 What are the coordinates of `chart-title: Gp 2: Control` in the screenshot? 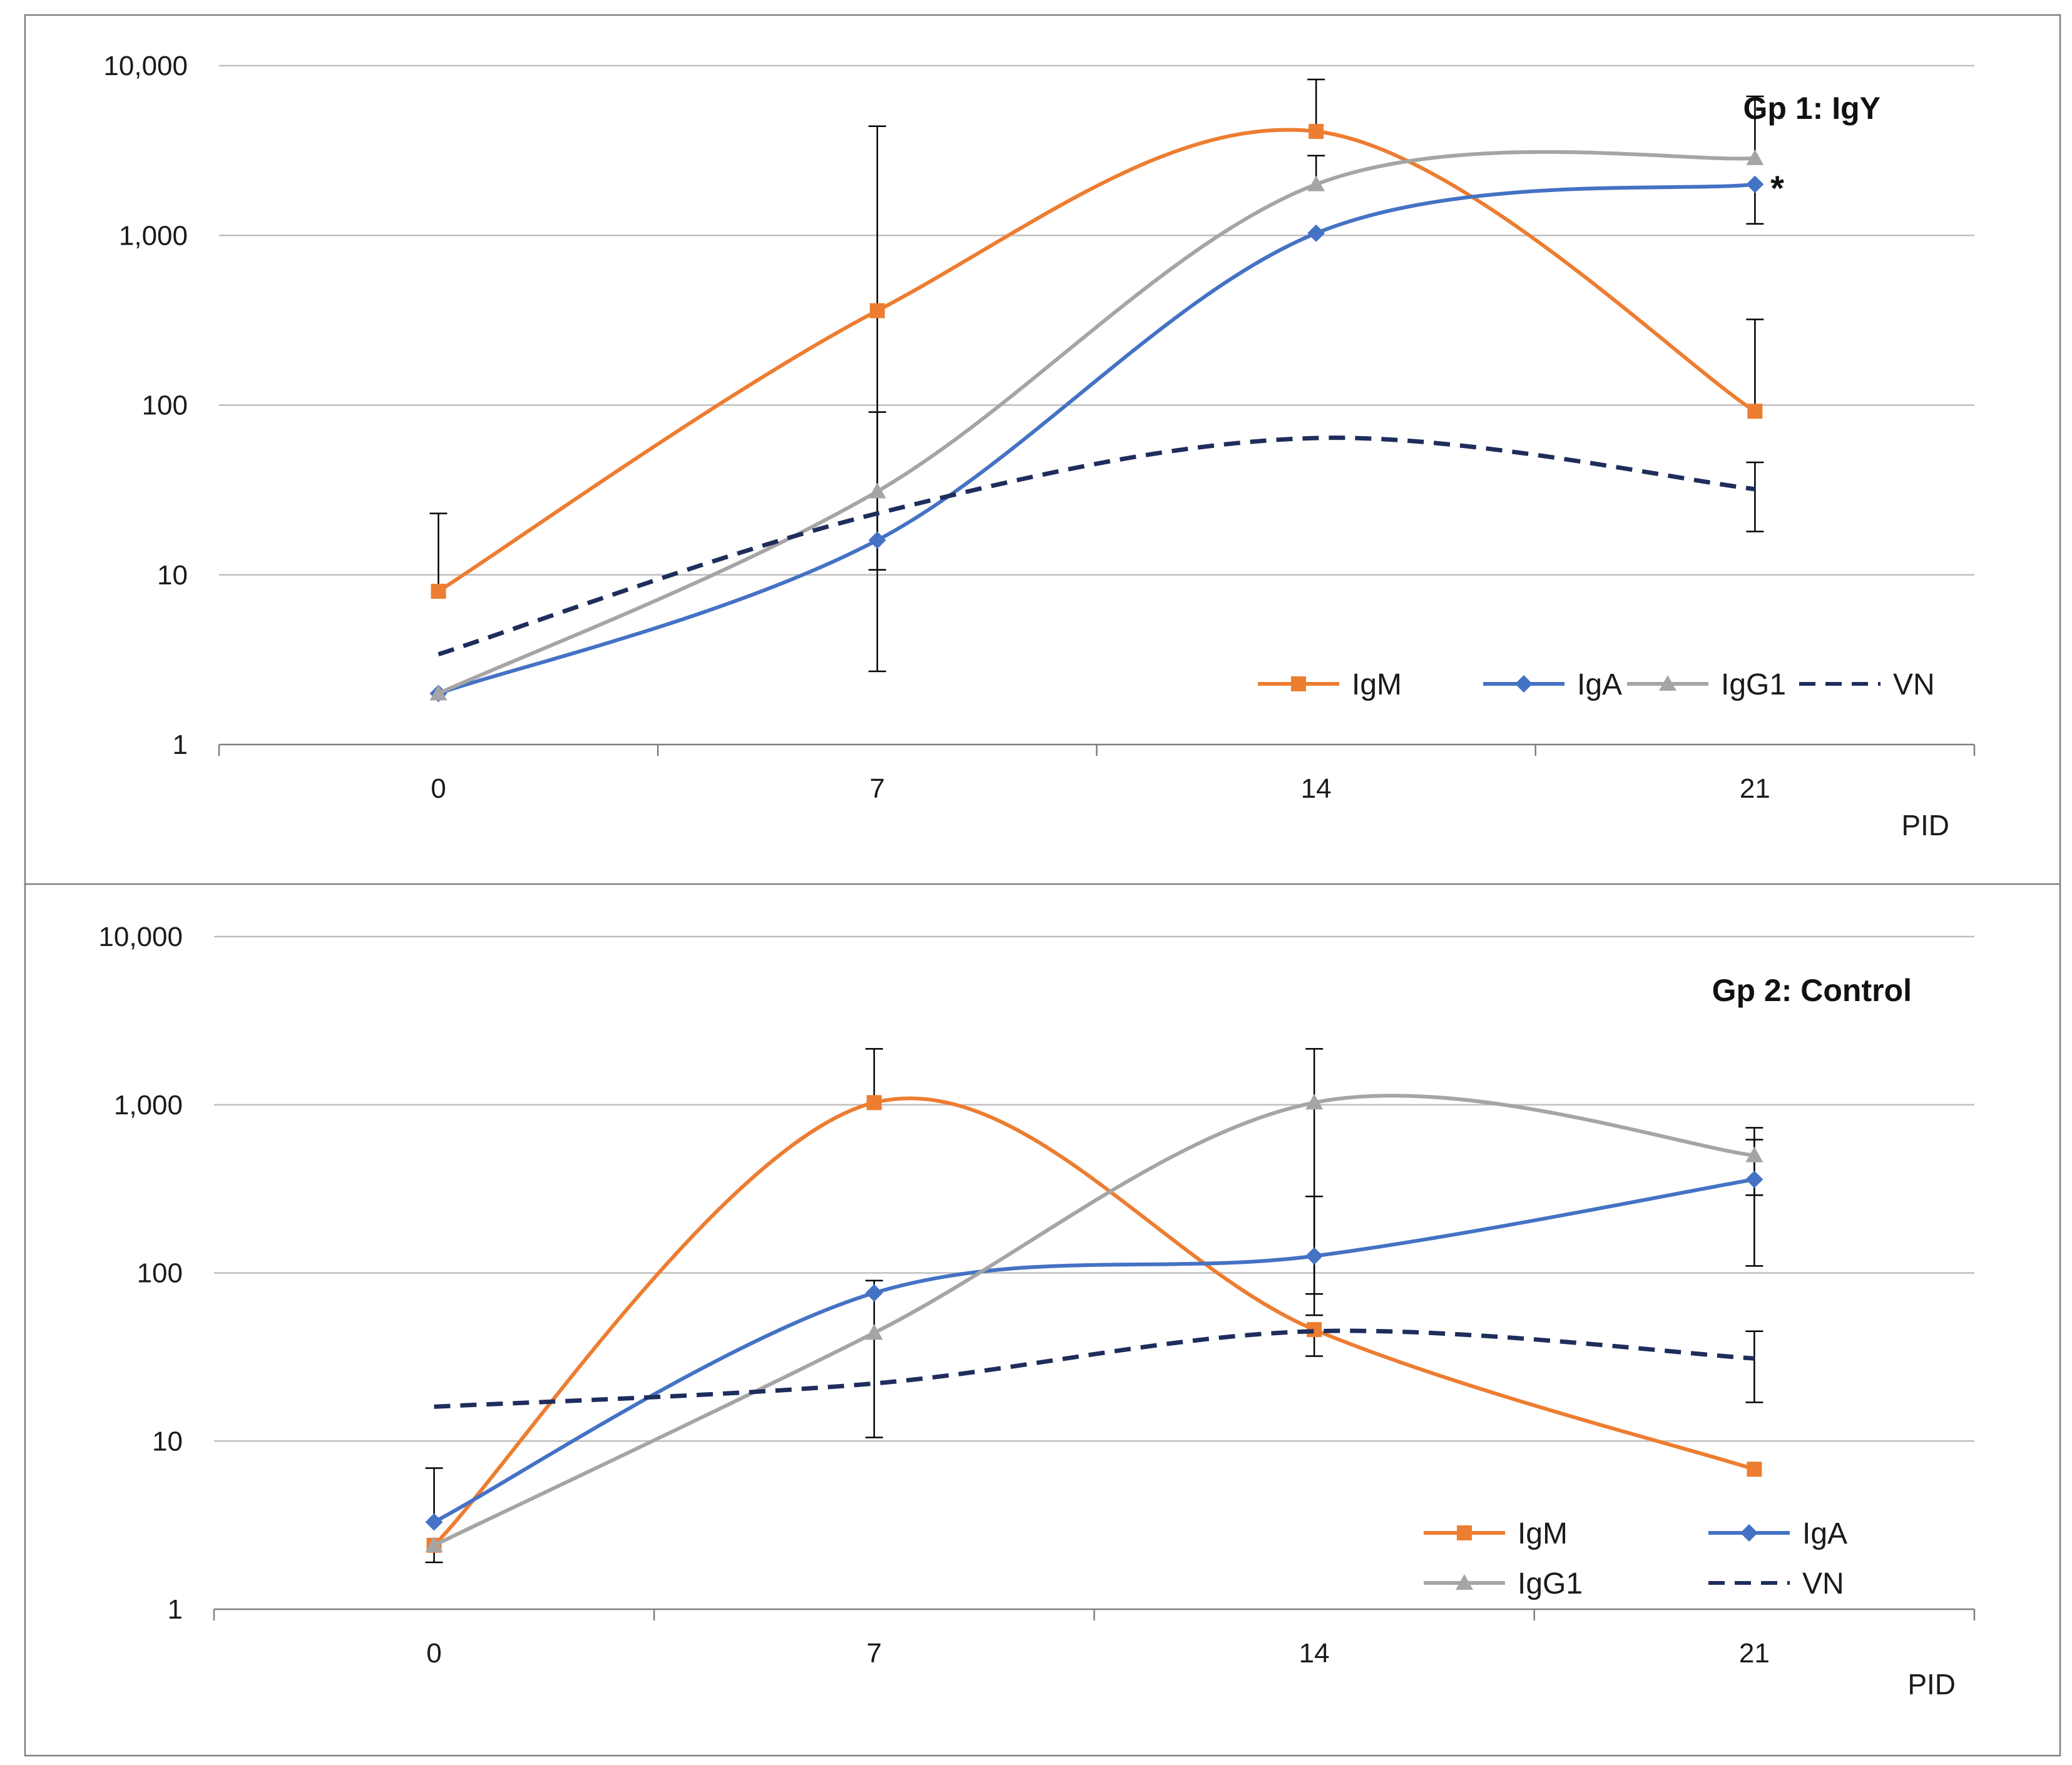 It's located at (1812, 990).